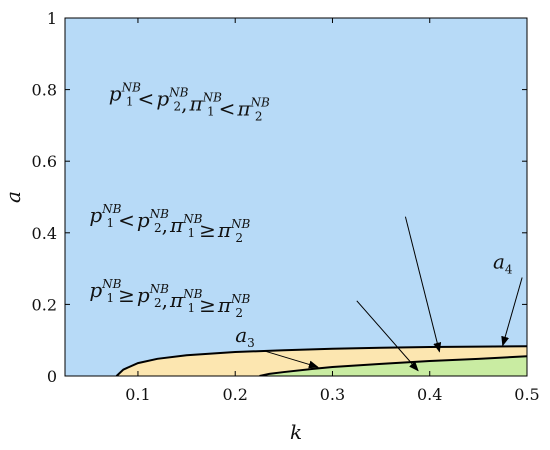 Image resolution: width=550 pixels, height=450 pixels. I want to click on y-tick-label: 0.2, so click(44, 304).